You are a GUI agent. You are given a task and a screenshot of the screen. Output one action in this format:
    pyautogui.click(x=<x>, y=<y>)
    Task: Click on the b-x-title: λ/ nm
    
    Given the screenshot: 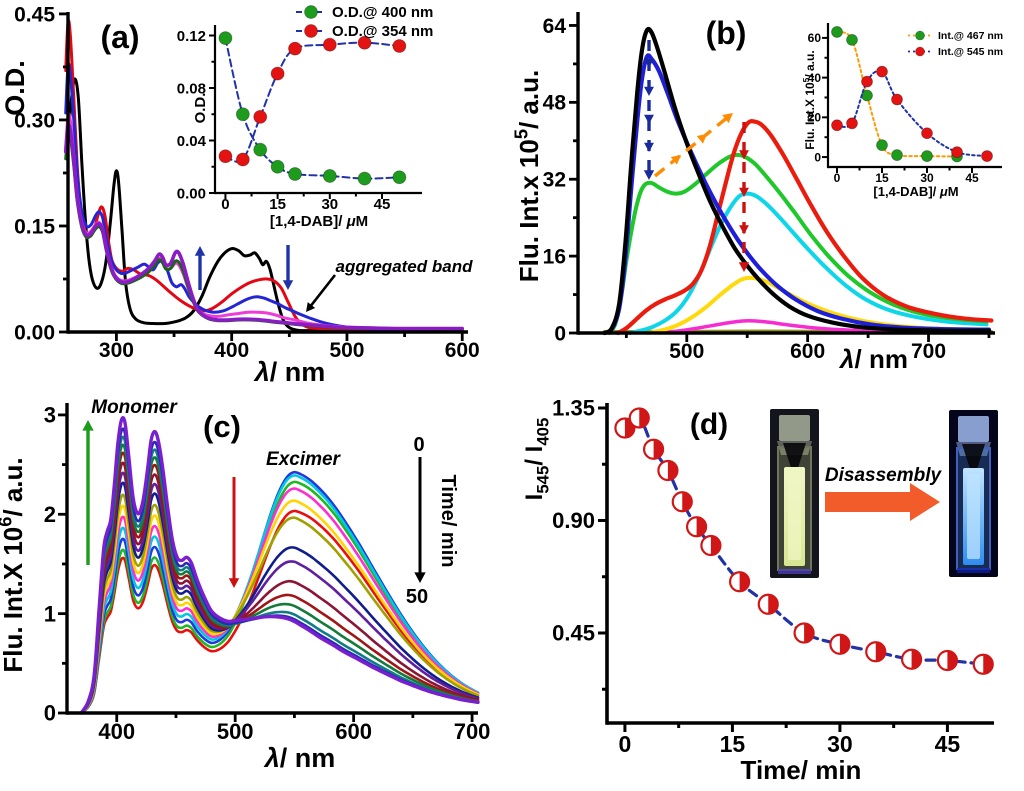 What is the action you would take?
    pyautogui.click(x=873, y=359)
    